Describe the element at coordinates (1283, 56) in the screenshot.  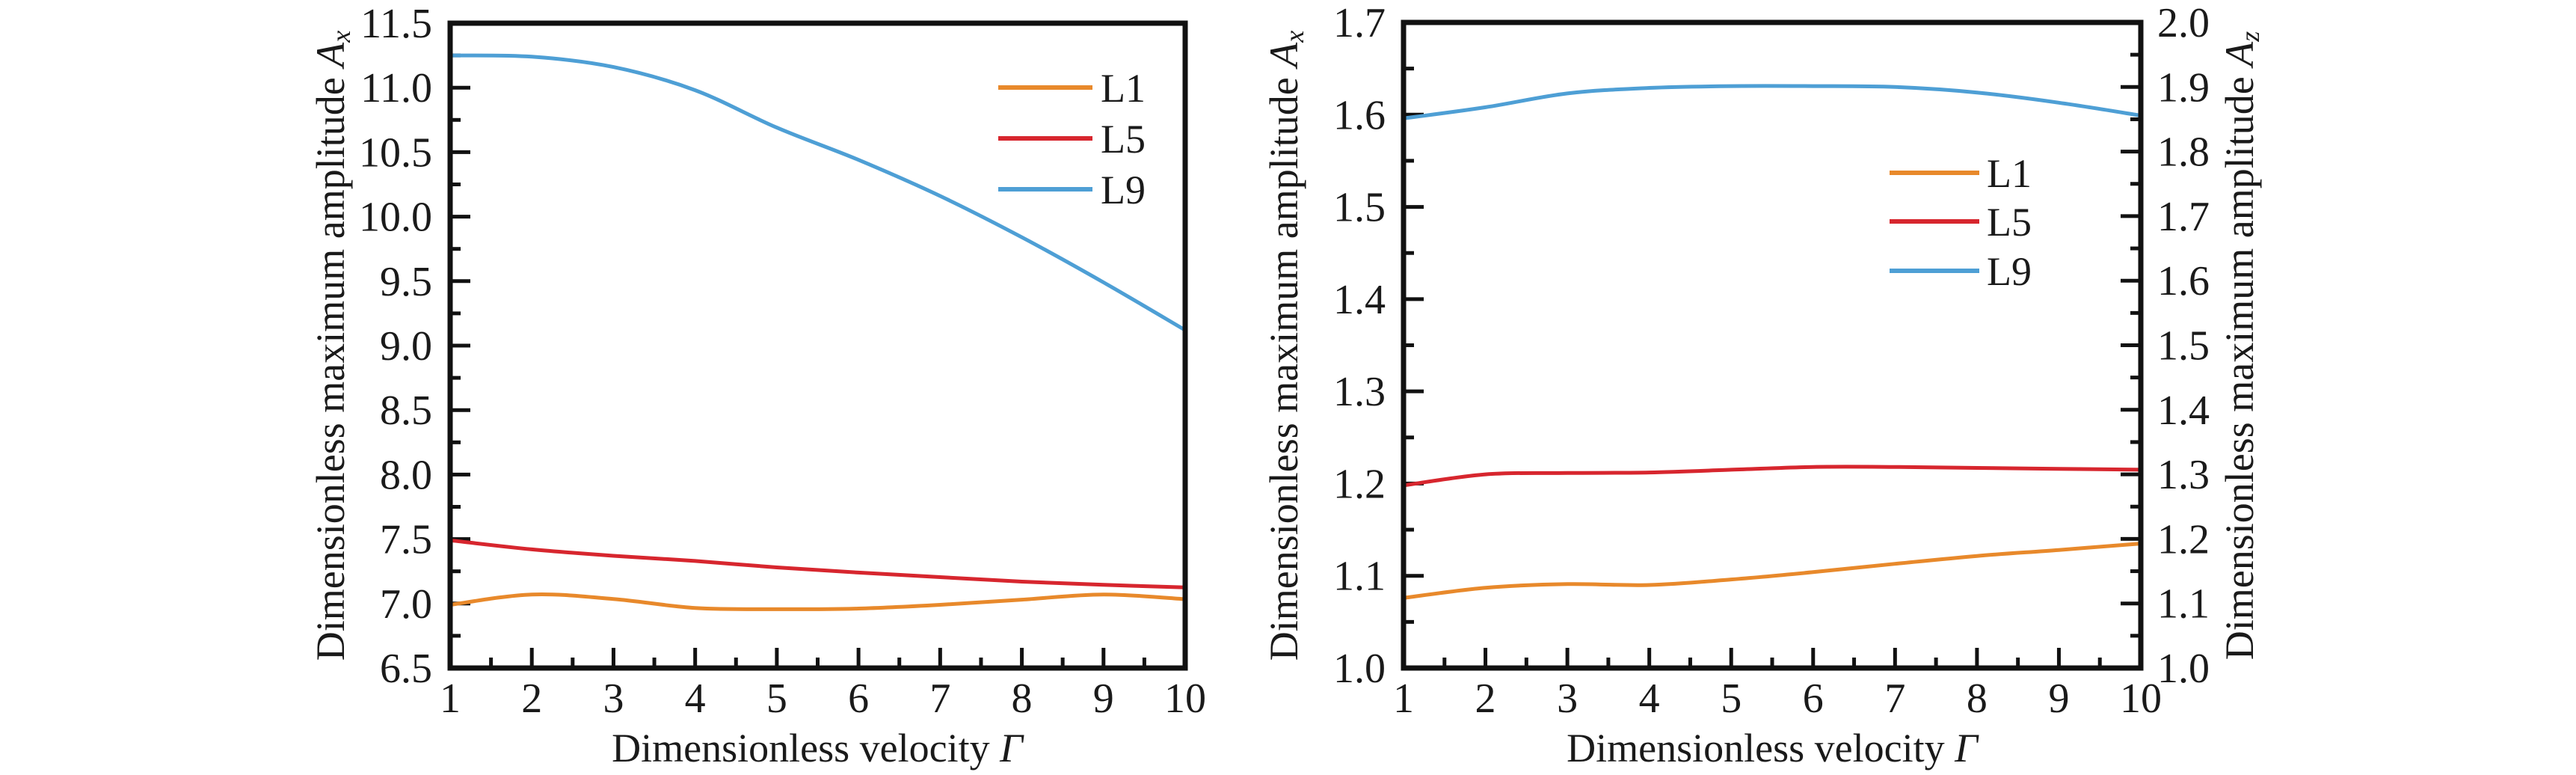
I see `right-y-axis-title-symbol: A` at that location.